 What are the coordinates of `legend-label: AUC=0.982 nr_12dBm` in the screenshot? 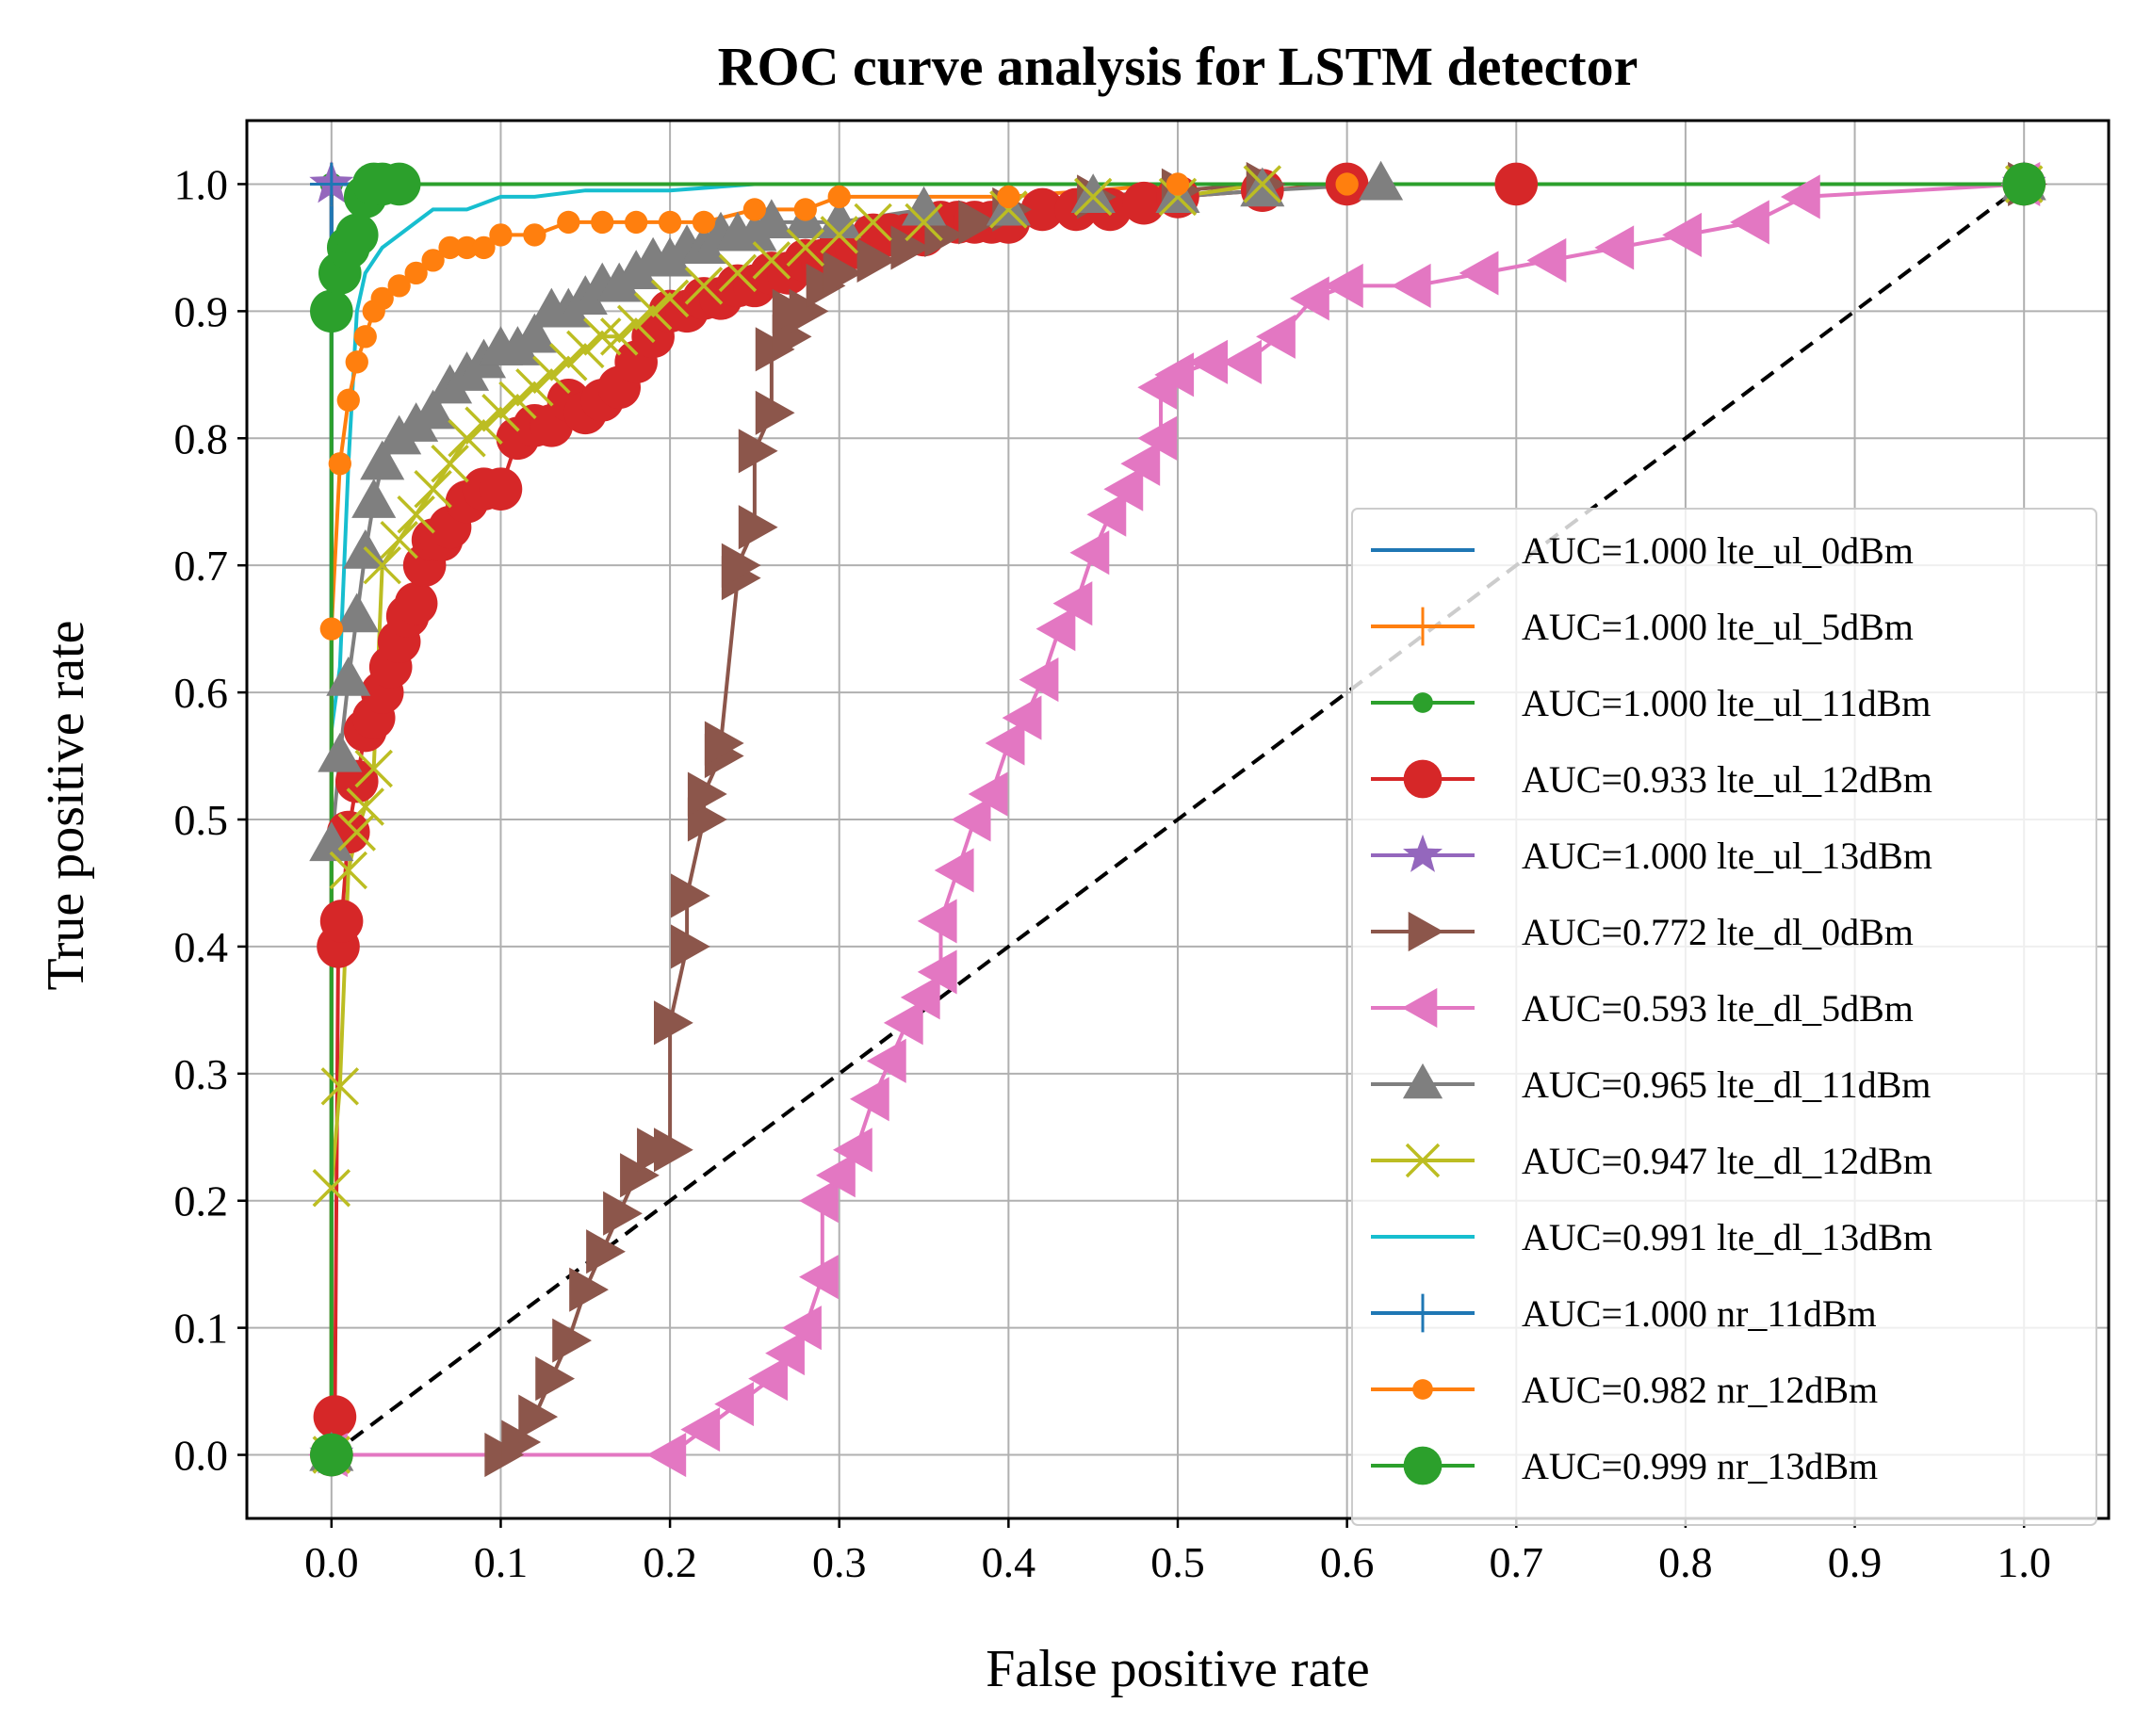 It's located at (1700, 1390).